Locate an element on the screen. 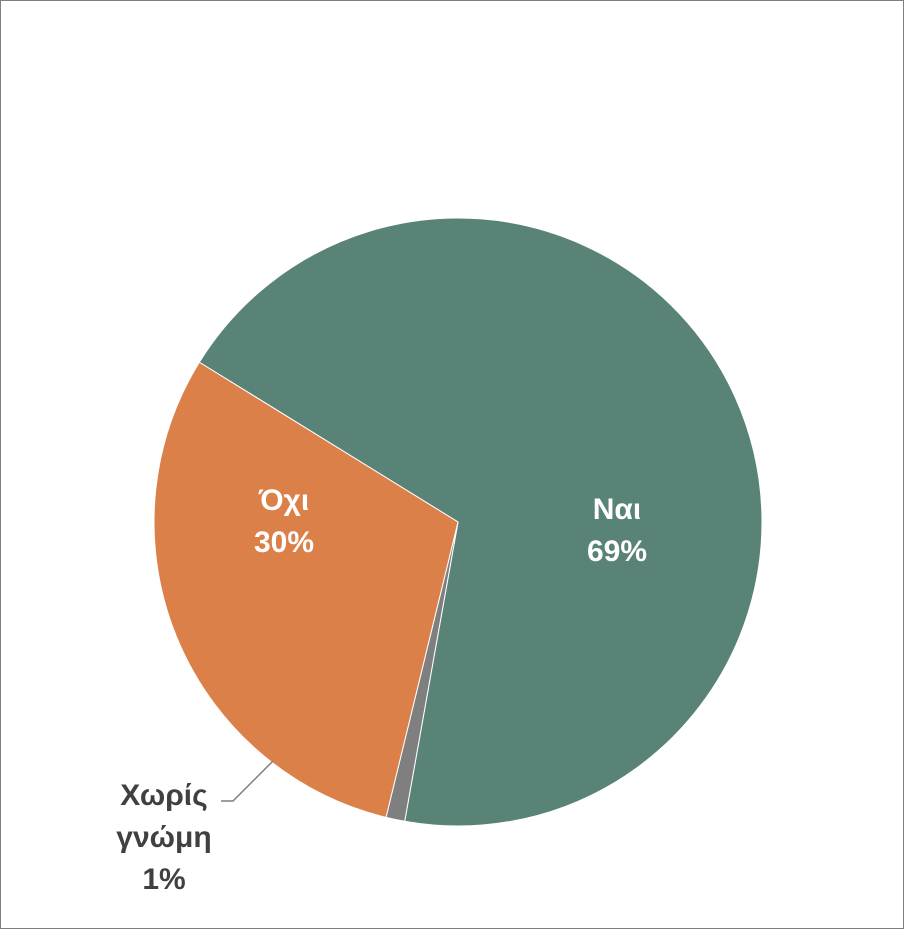 The width and height of the screenshot is (904, 930). slice-percent-label: 1% is located at coordinates (163, 879).